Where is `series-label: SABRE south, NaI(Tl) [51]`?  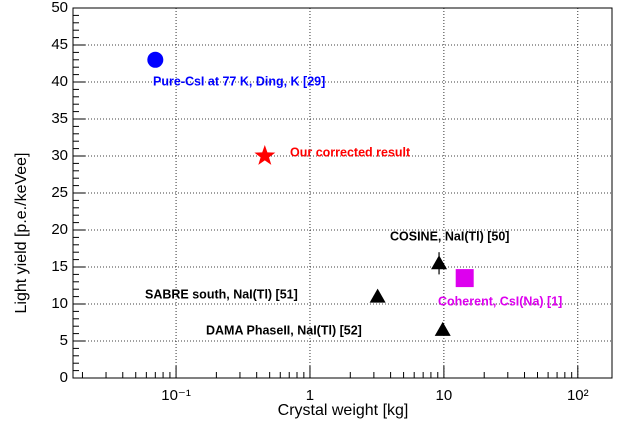
series-label: SABRE south, NaI(Tl) [51] is located at coordinates (221, 294).